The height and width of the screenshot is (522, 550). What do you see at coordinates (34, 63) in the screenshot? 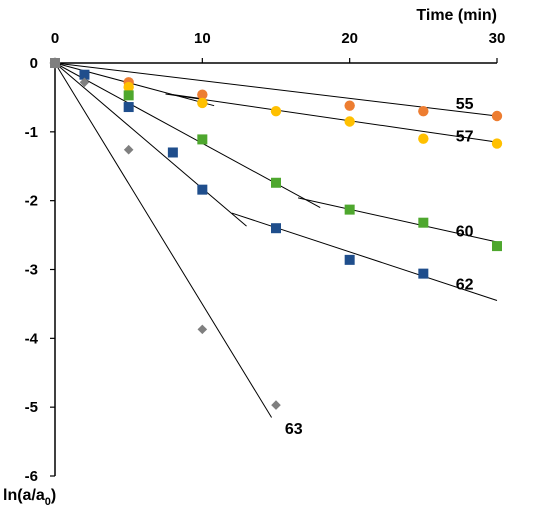
I see `y-tick-label: 0` at bounding box center [34, 63].